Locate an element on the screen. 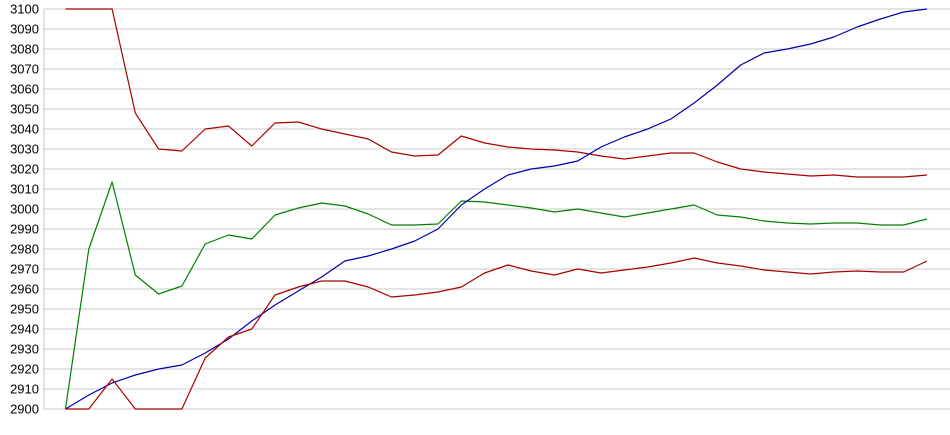 Image resolution: width=950 pixels, height=435 pixels. y-tick-label-2970: 2970 is located at coordinates (24, 269).